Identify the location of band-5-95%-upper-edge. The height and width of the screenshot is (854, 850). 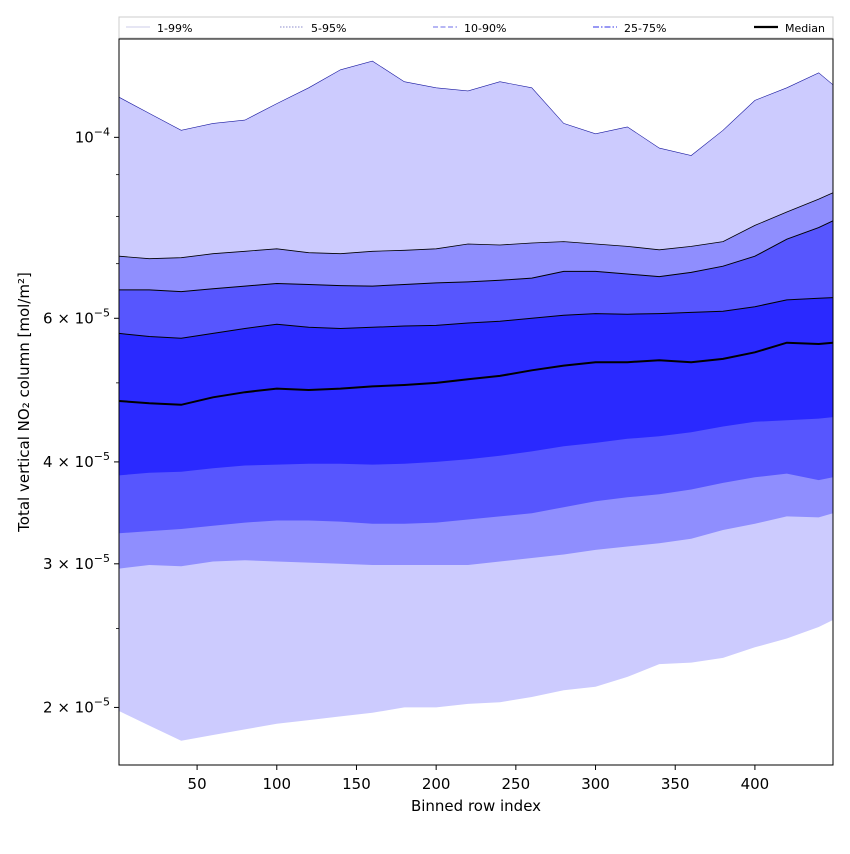
(476, 226).